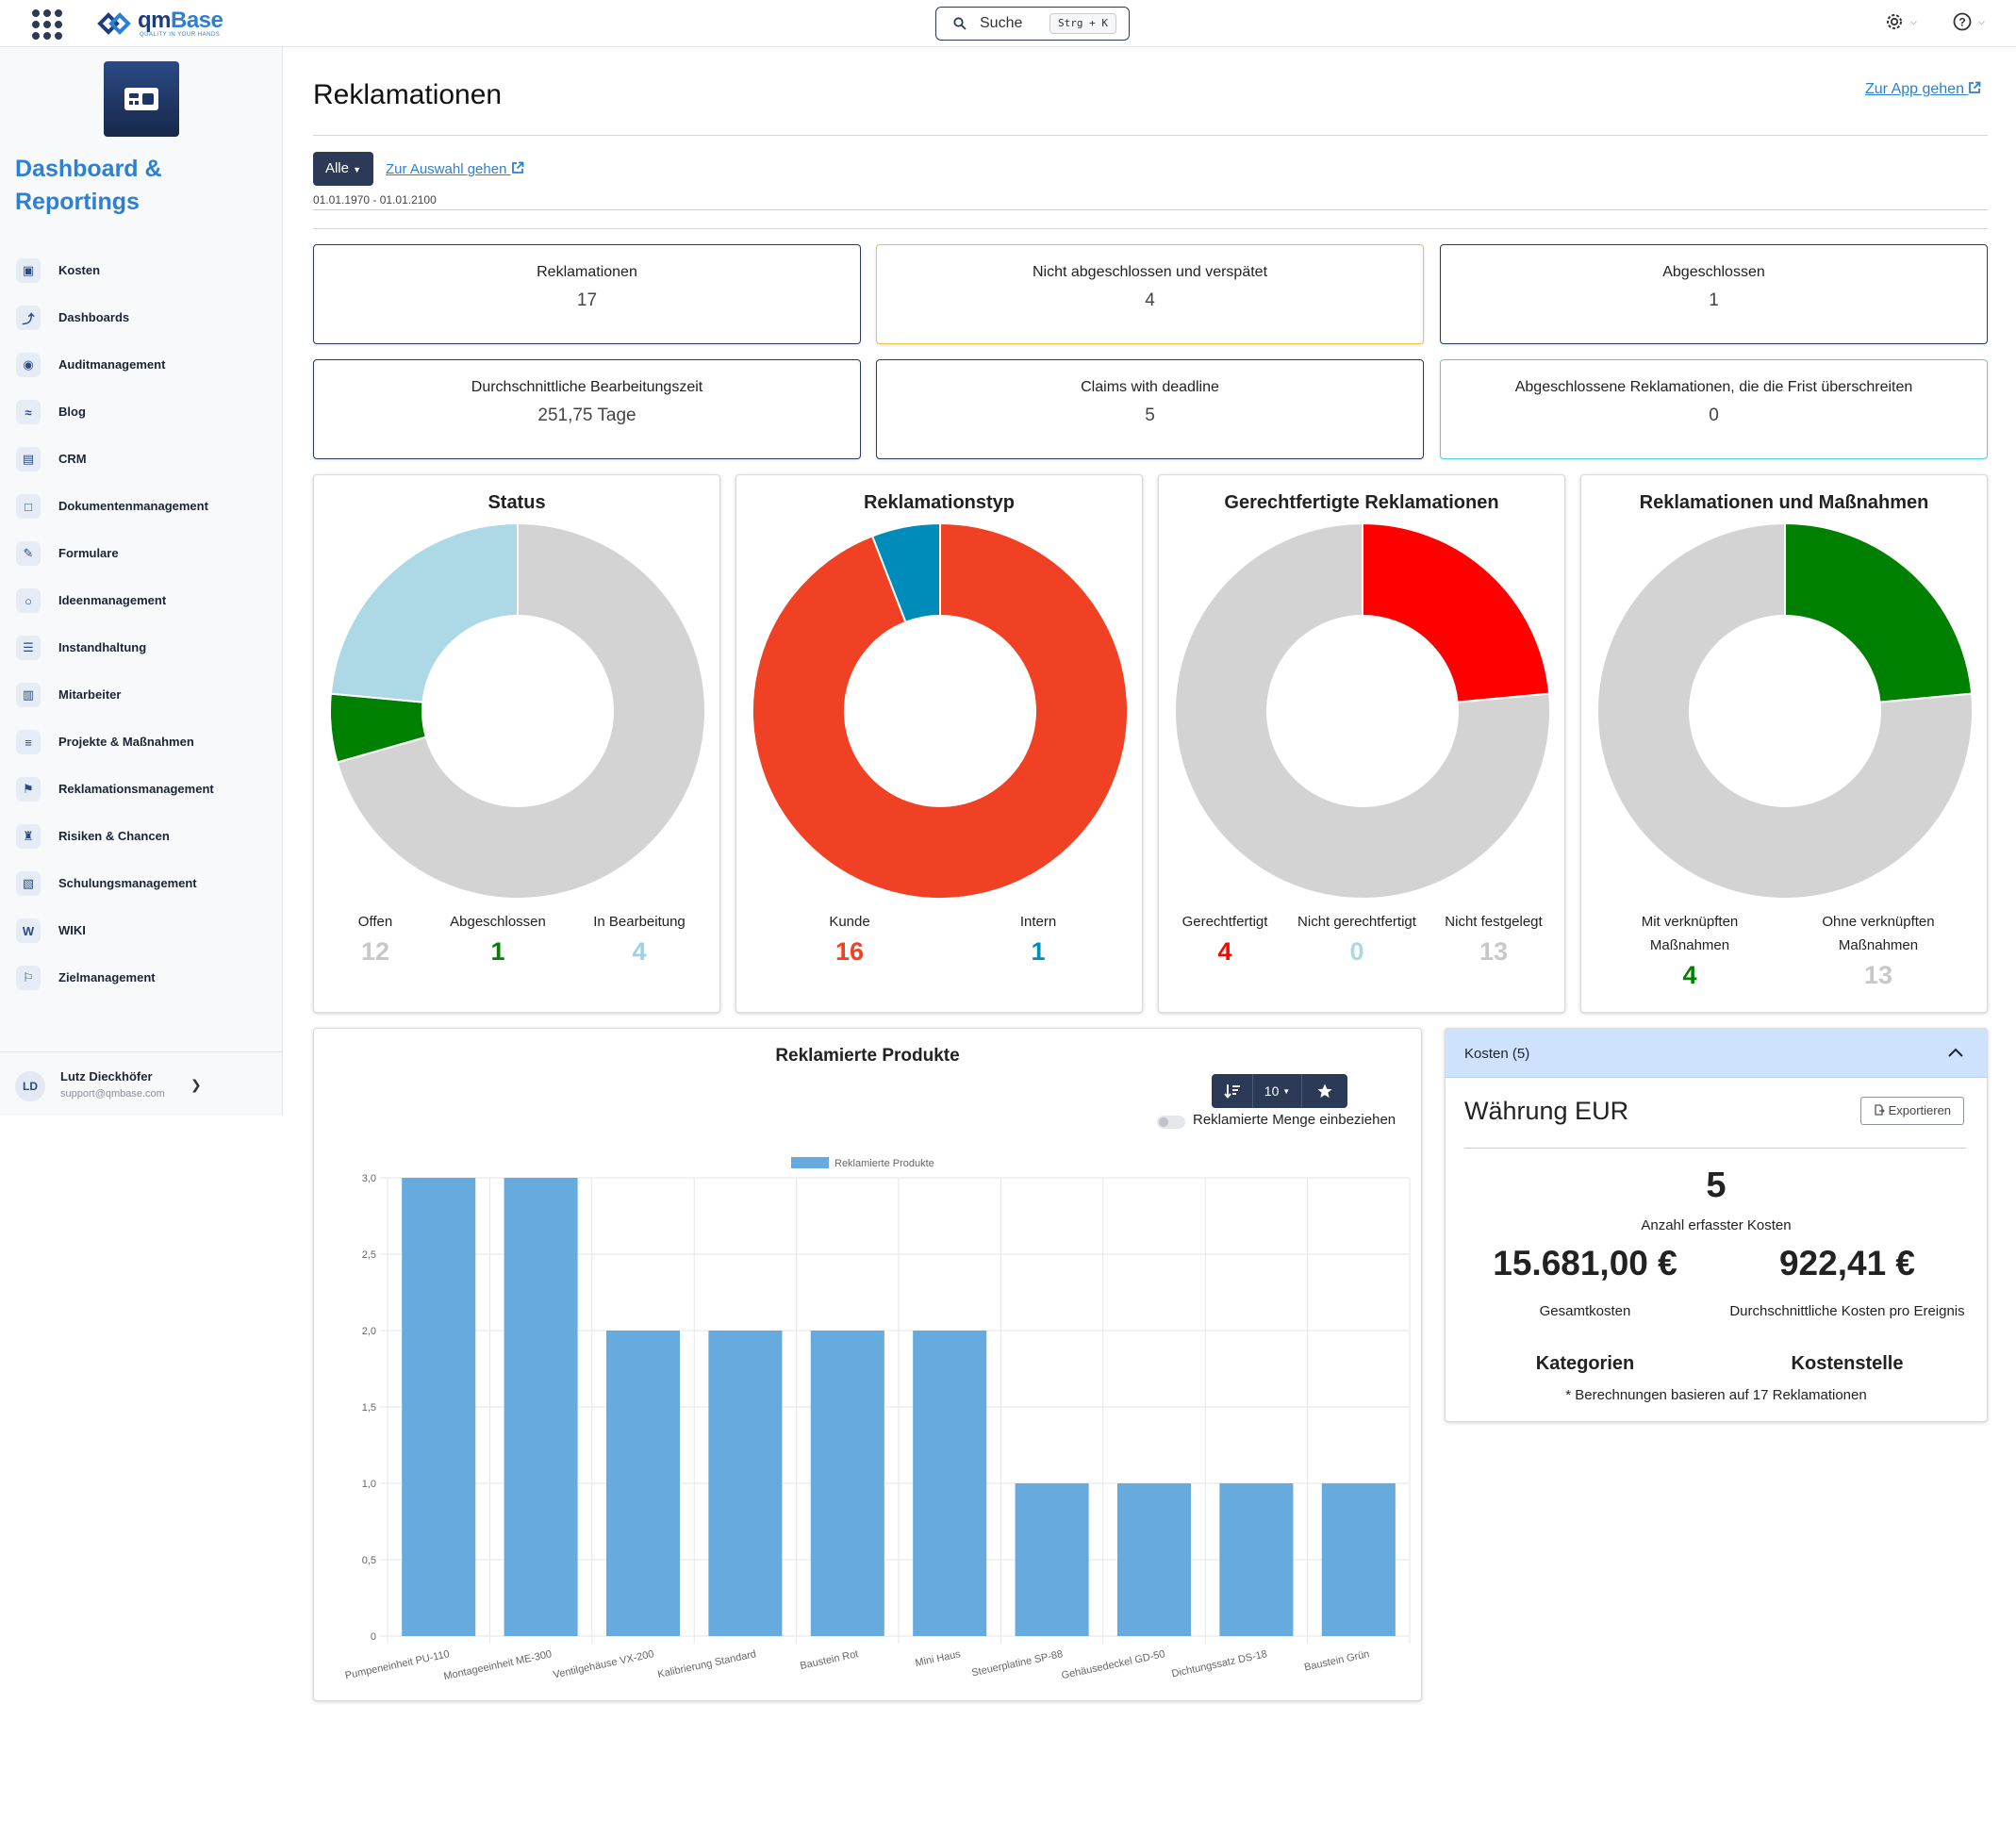  What do you see at coordinates (1690, 951) in the screenshot?
I see `legend-item-with-measures: Mit verknüpften Maßnahmen 4` at bounding box center [1690, 951].